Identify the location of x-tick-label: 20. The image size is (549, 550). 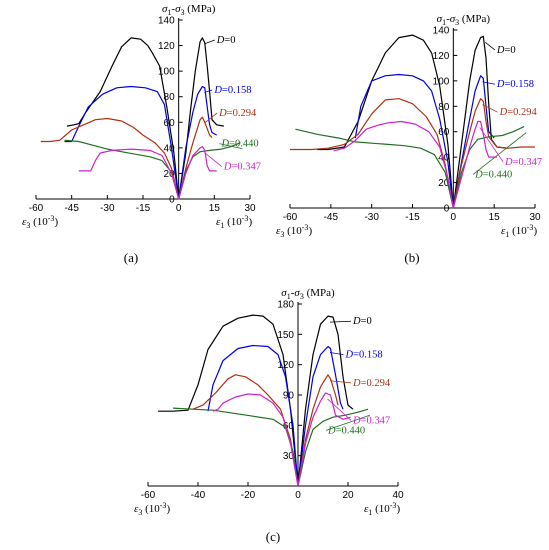
(348, 495).